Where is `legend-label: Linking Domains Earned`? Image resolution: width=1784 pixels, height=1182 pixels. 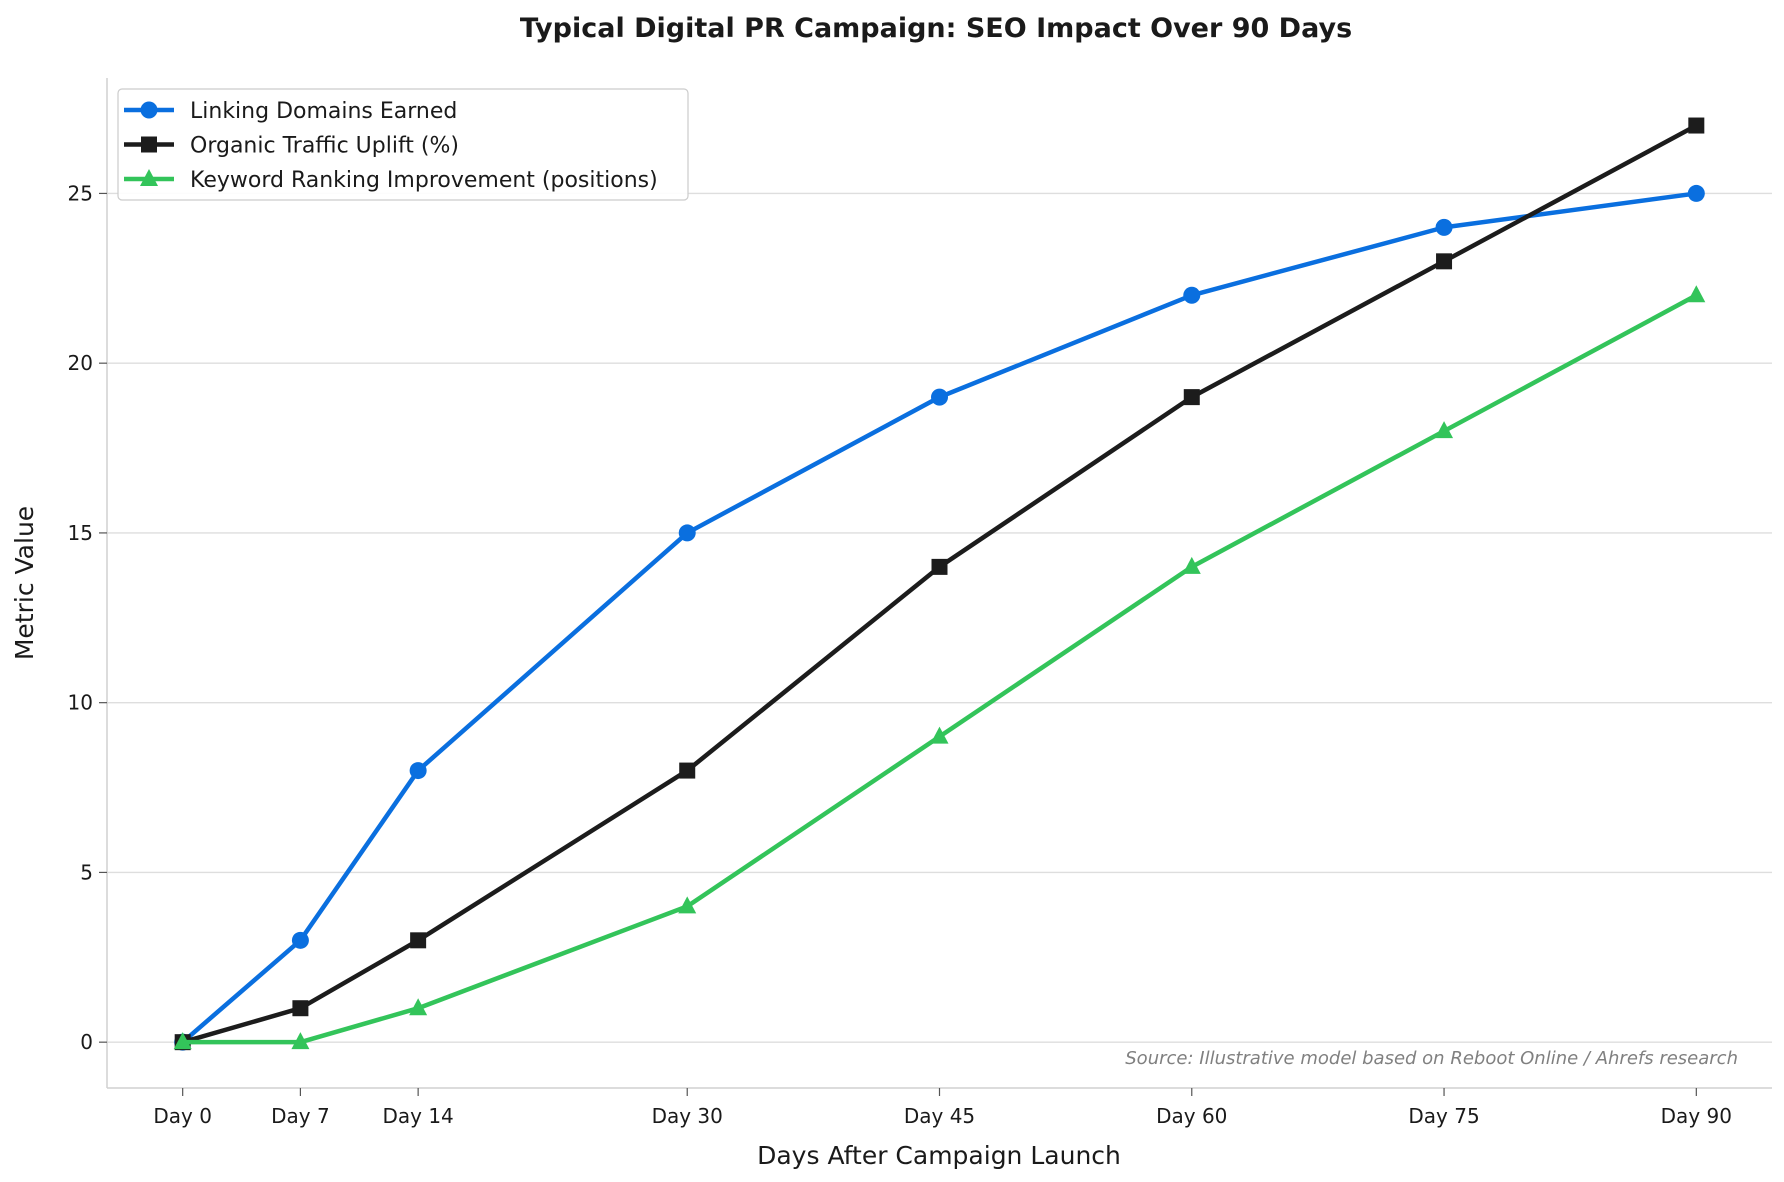 legend-label: Linking Domains Earned is located at coordinates (323, 111).